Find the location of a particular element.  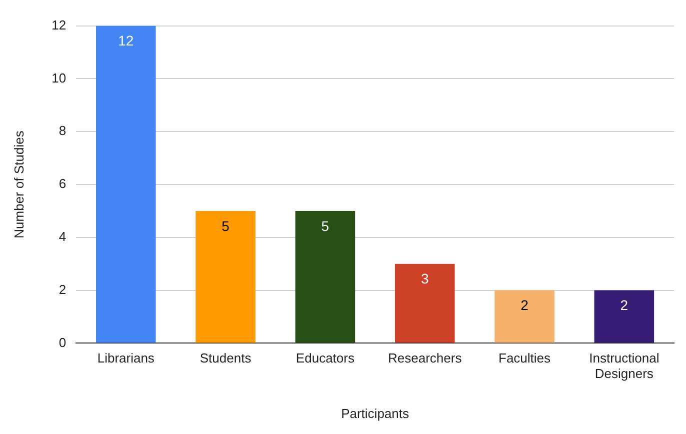

y-tick-label: 10 is located at coordinates (59, 78).